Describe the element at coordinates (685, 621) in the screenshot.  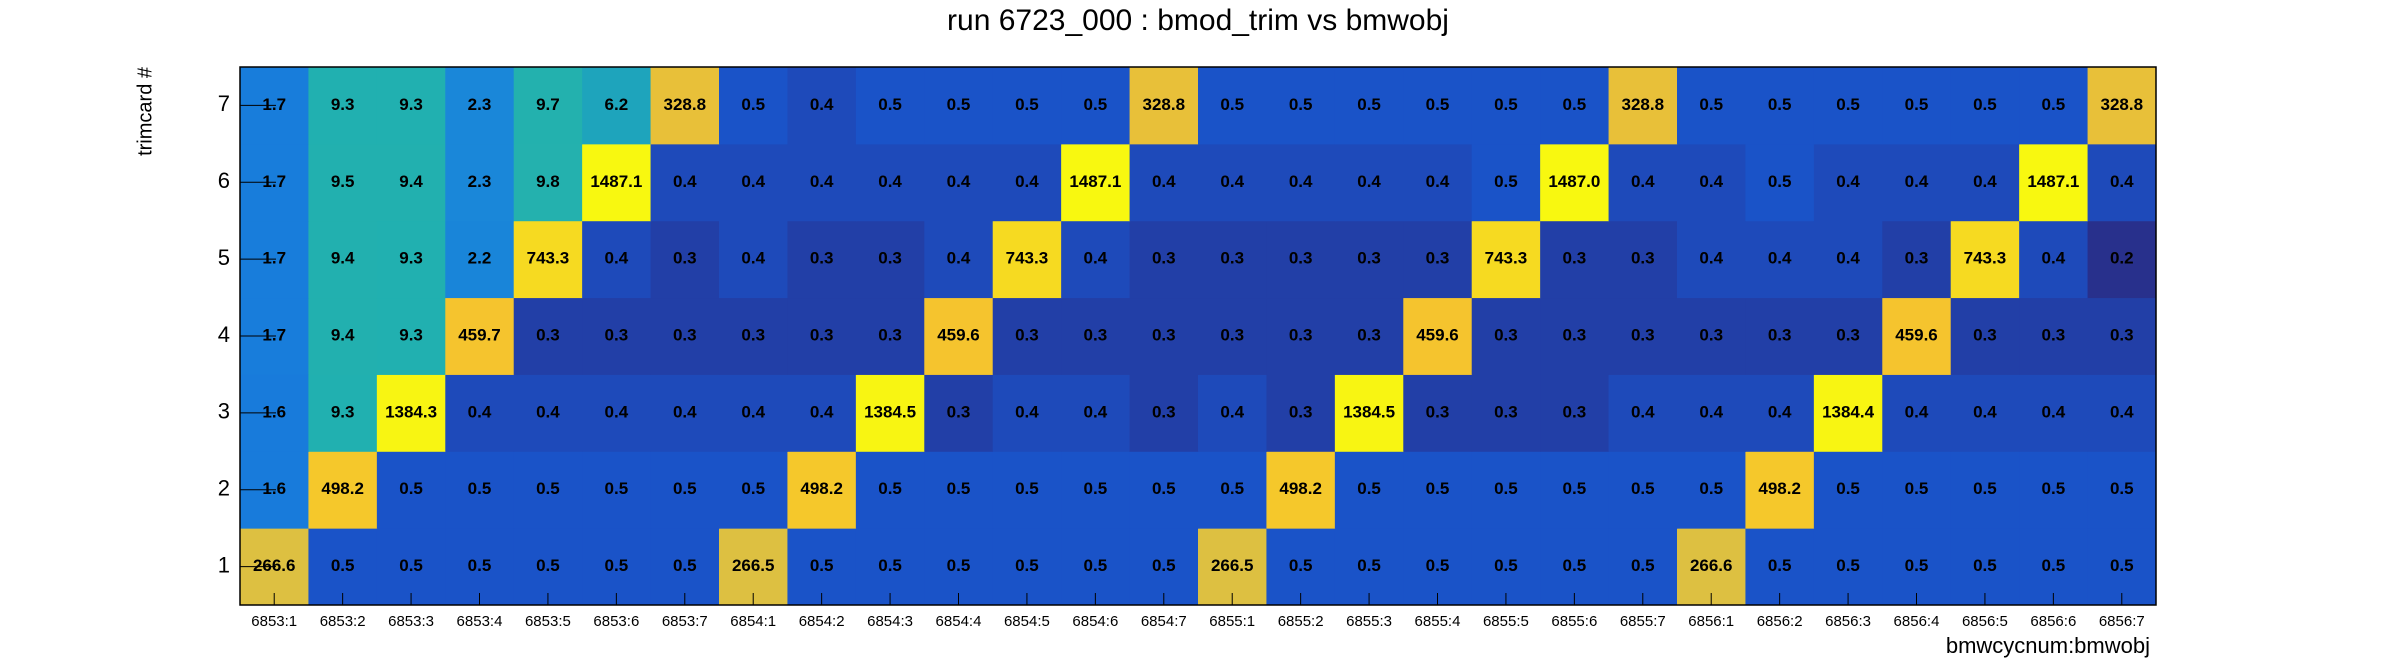
I see `x-tick-label: 6853:7` at that location.